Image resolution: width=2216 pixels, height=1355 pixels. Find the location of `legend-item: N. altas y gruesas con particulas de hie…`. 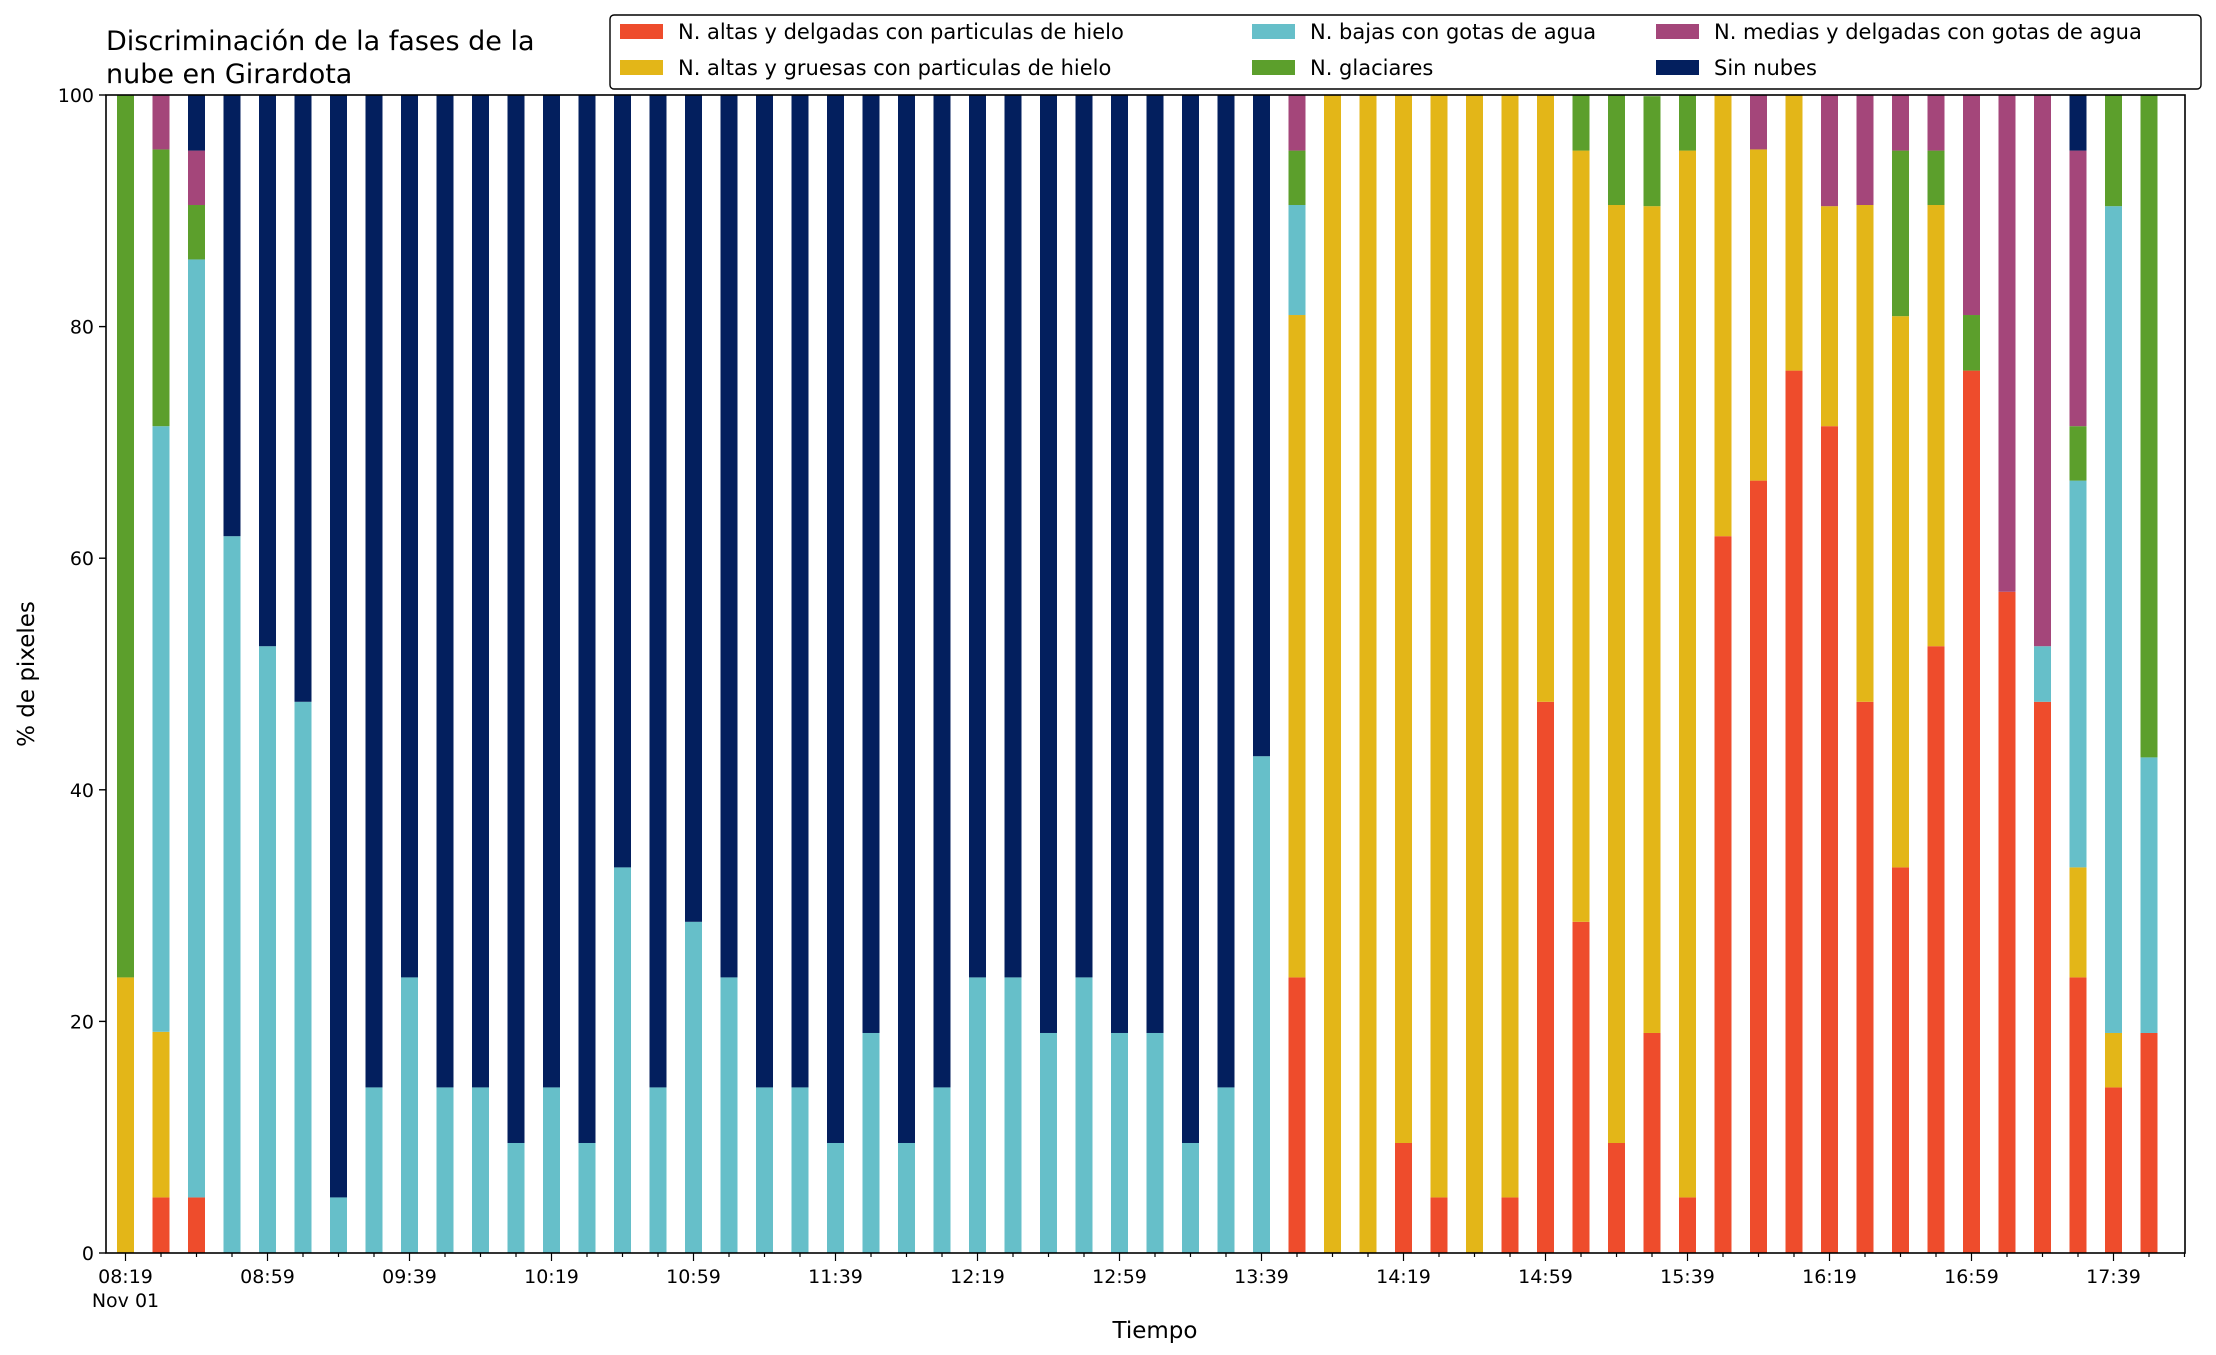

legend-item: N. altas y gruesas con particulas de hie… is located at coordinates (865, 68).